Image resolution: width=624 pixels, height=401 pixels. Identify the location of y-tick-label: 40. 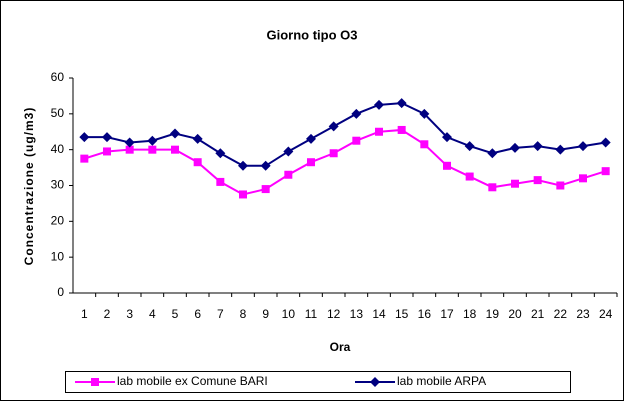
(58, 149).